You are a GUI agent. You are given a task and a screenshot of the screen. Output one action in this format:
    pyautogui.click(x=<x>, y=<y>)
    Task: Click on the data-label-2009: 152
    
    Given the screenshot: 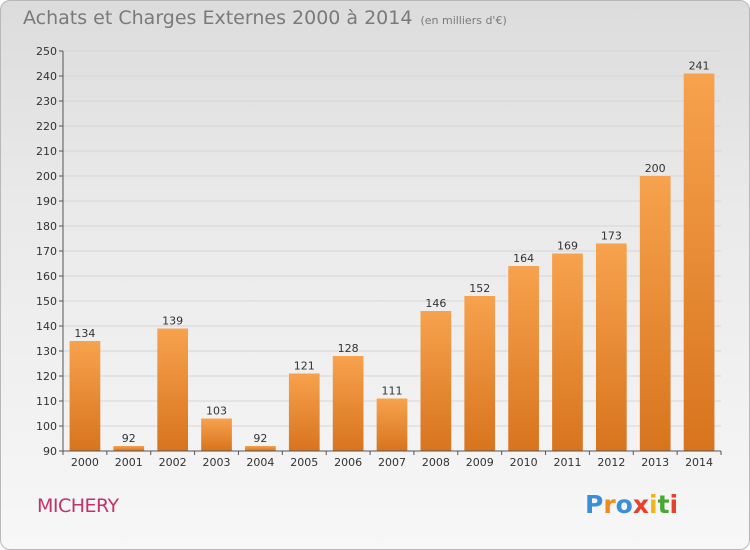 What is the action you would take?
    pyautogui.click(x=479, y=288)
    